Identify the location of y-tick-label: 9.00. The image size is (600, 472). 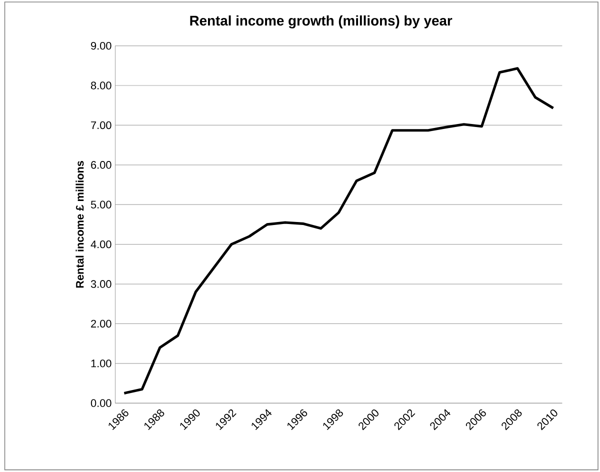
(101, 46).